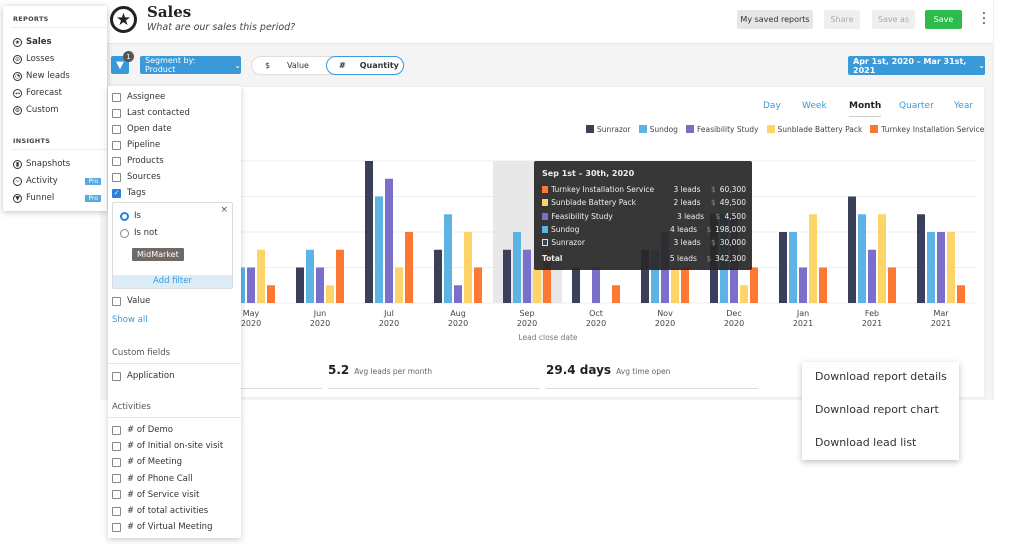  Describe the element at coordinates (160, 511) in the screenshot. I see `filter-activity: # of total activities` at that location.